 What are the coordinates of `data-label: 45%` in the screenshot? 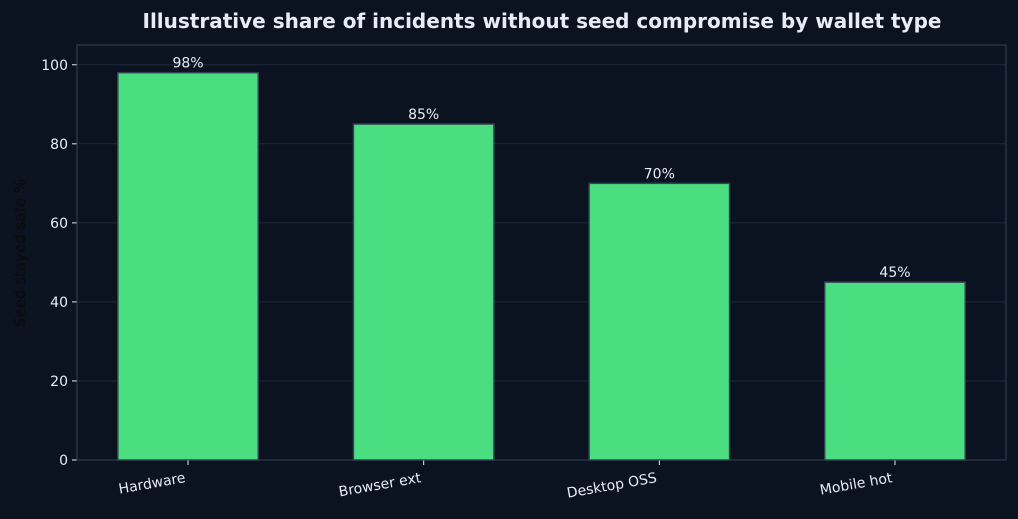 It's located at (894, 273).